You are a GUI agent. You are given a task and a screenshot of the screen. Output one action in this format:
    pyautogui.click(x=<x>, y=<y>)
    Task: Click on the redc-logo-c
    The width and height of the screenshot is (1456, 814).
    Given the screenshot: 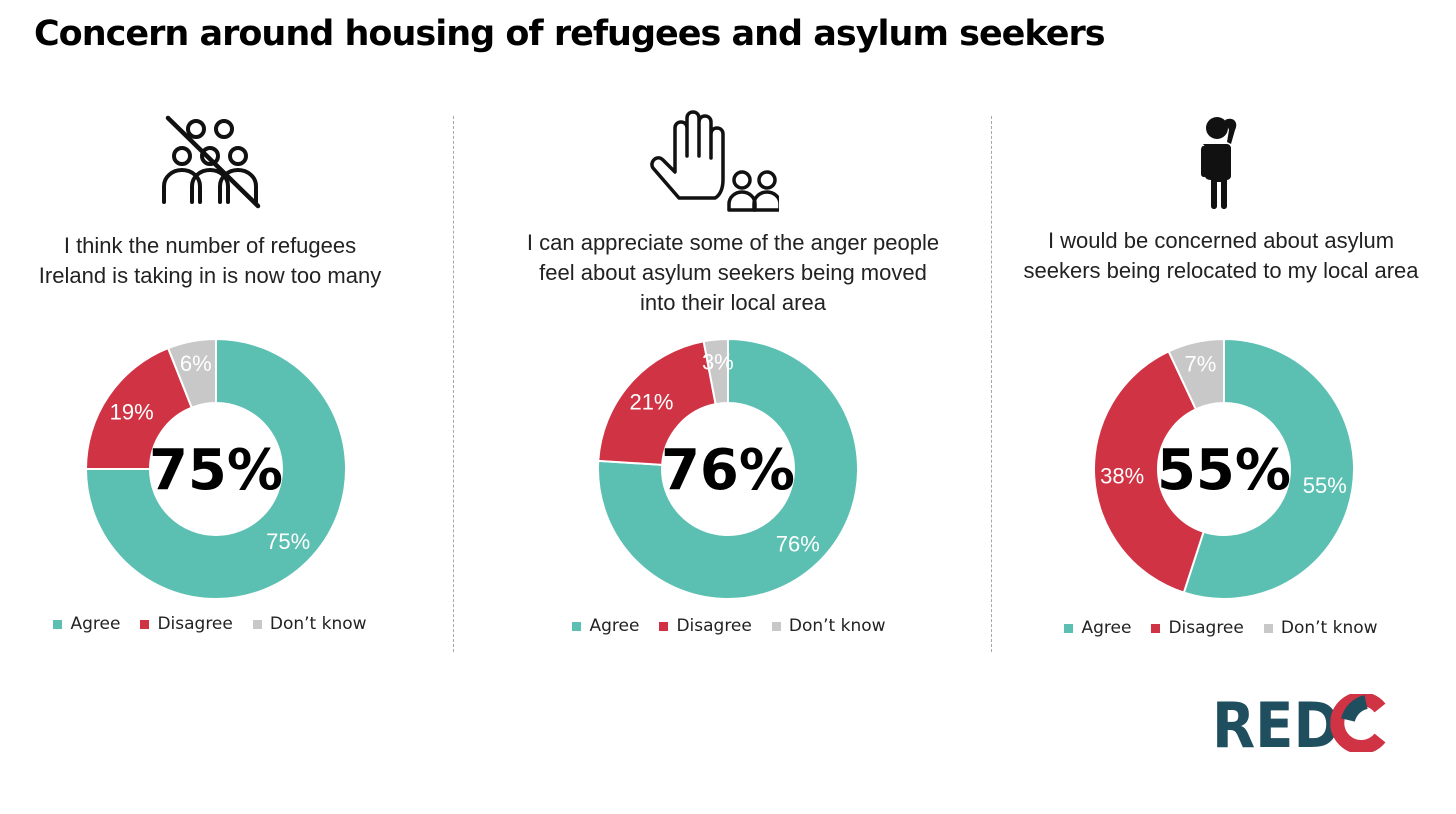 What is the action you would take?
    pyautogui.click(x=1358, y=723)
    